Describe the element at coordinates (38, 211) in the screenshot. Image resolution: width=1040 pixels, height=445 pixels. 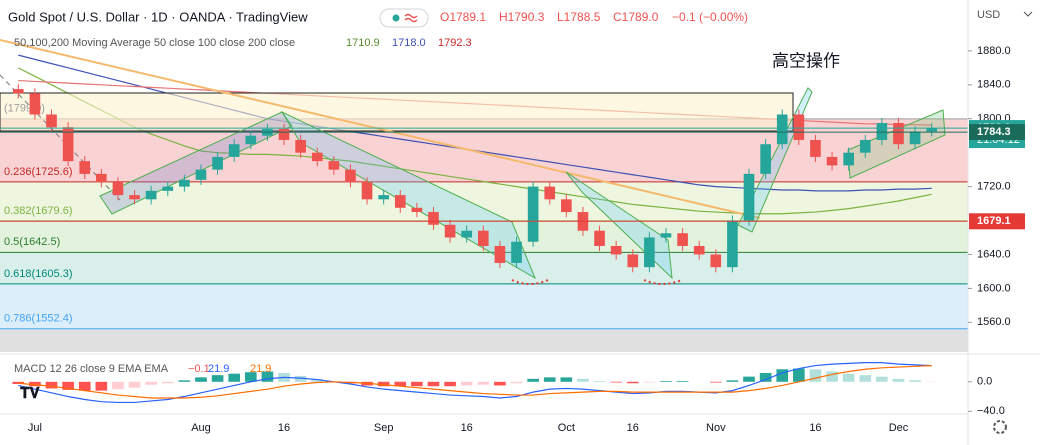
I see `fib-label: 0.382(1679.6)` at that location.